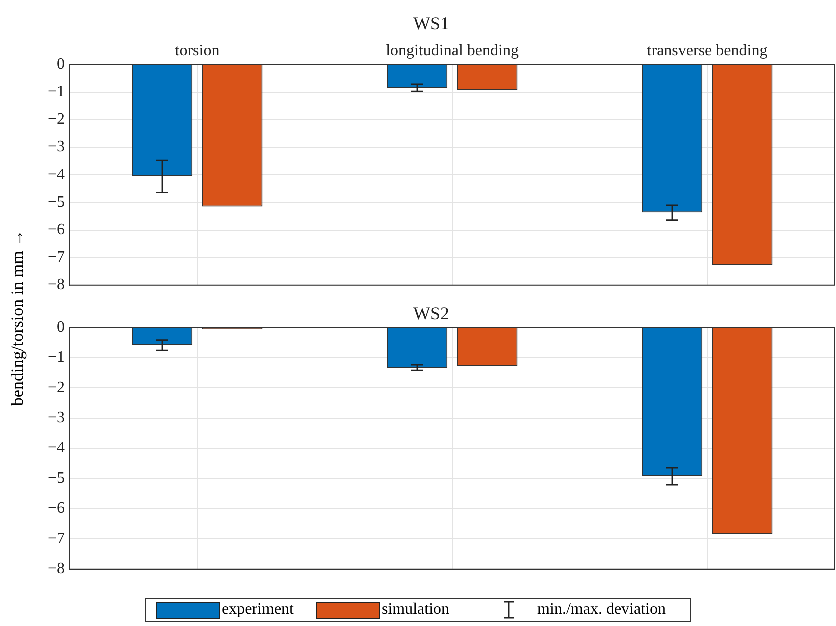  I want to click on x-tick-label: longitudinal bending, so click(452, 51).